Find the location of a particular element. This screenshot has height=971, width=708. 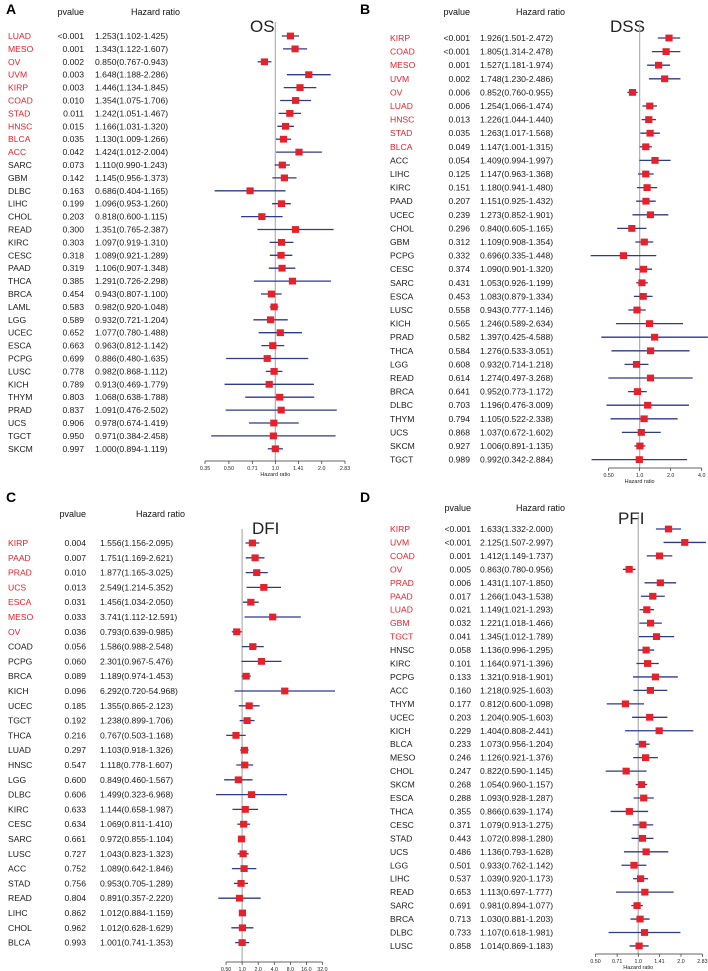

hazard-ratio-cell: 0.818(0.600-1.115) is located at coordinates (131, 217).